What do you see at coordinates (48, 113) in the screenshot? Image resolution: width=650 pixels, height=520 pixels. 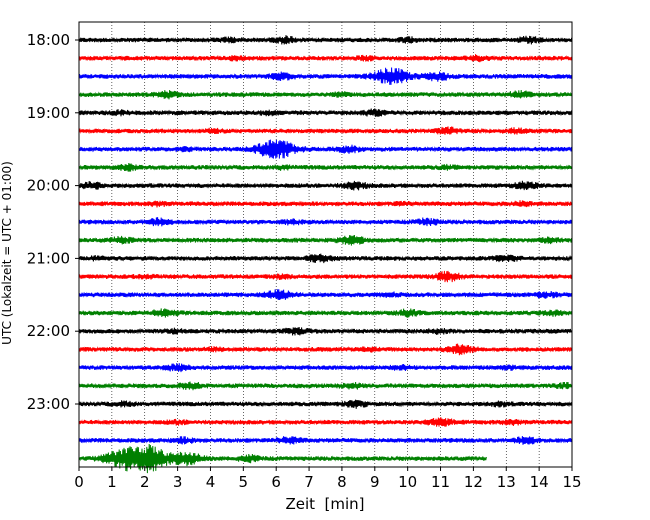 I see `y-tick-label: 19:00` at bounding box center [48, 113].